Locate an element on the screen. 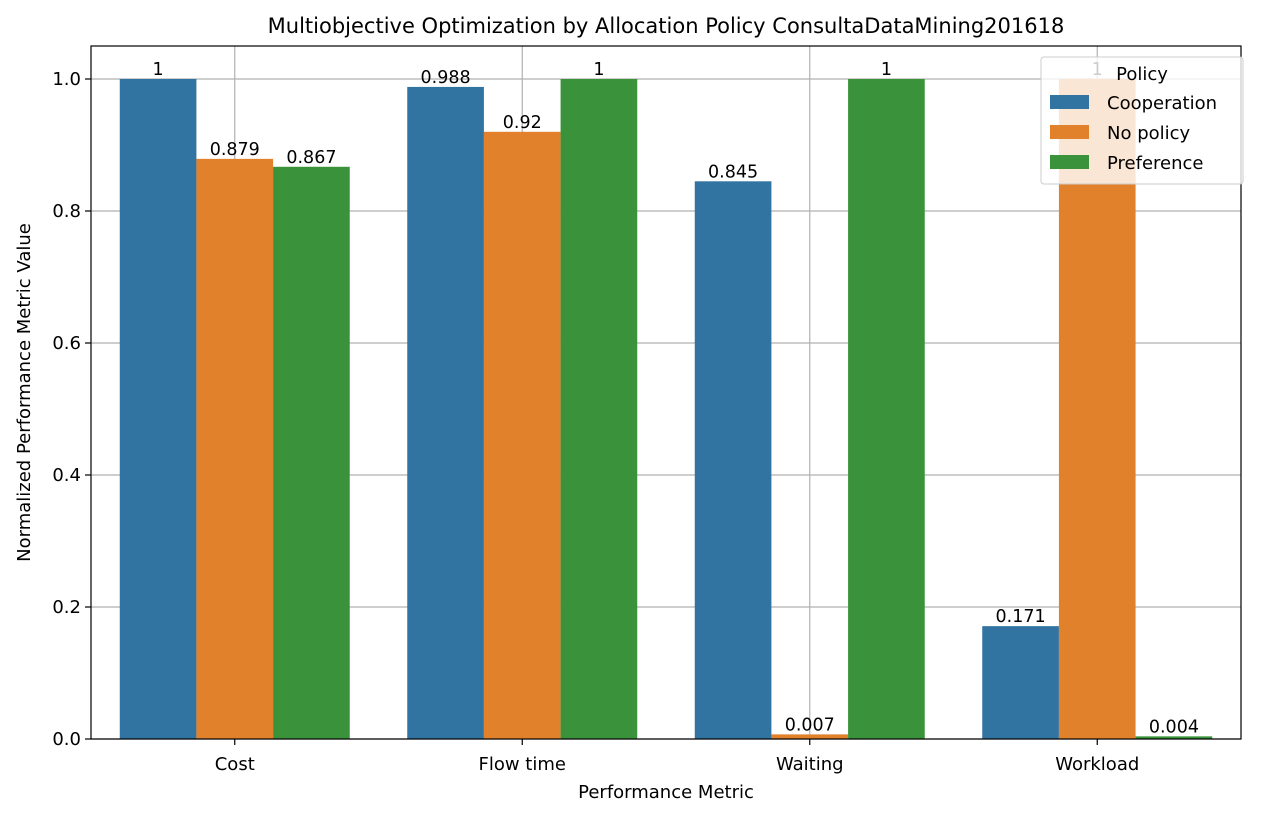 This screenshot has height=821, width=1268. data-label: 0.867 is located at coordinates (311, 158).